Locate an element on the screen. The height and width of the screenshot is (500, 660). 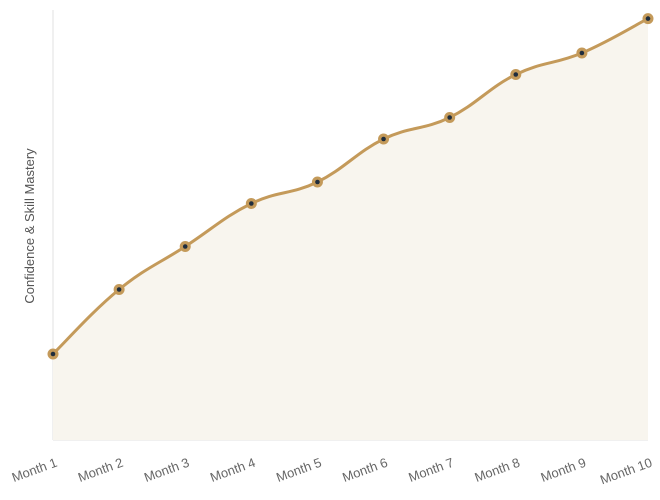
x-tick-label: Month 8 is located at coordinates (497, 470).